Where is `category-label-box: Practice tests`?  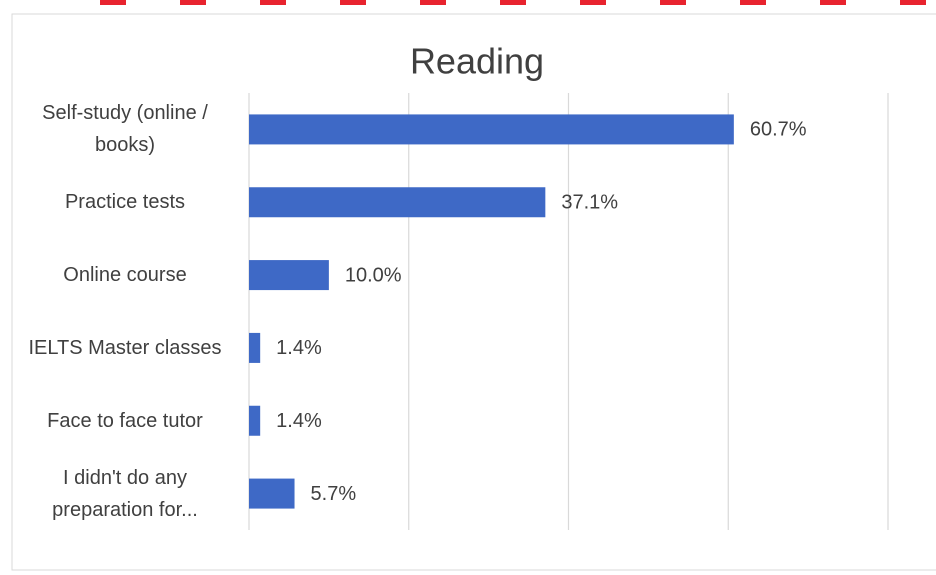 category-label-box: Practice tests is located at coordinates (125, 202).